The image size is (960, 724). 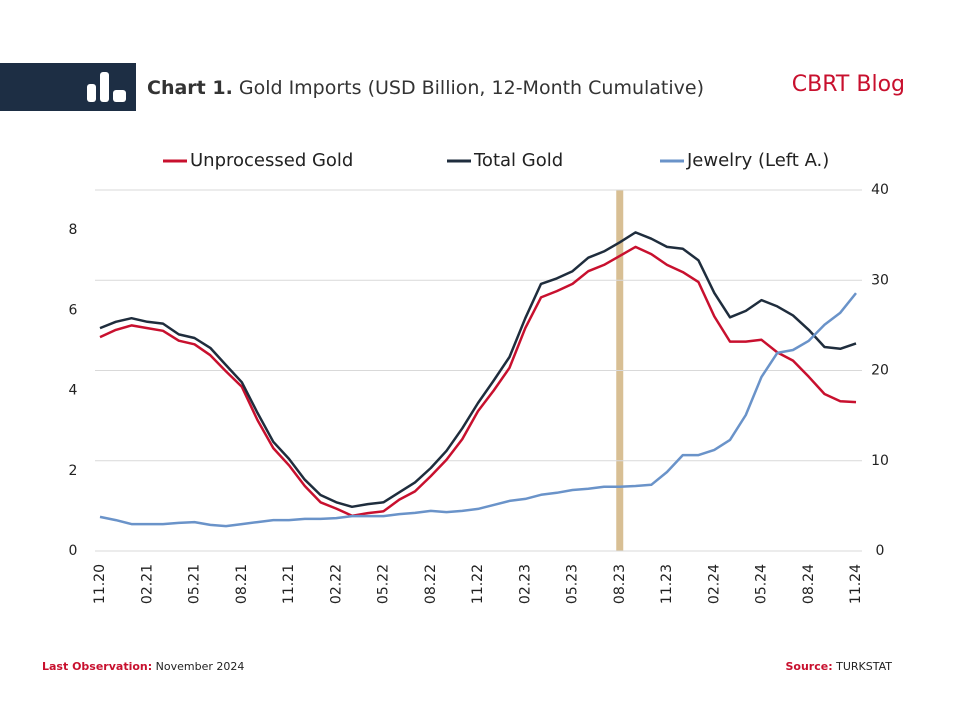 I want to click on x-tick-label: 05.22, so click(x=384, y=584).